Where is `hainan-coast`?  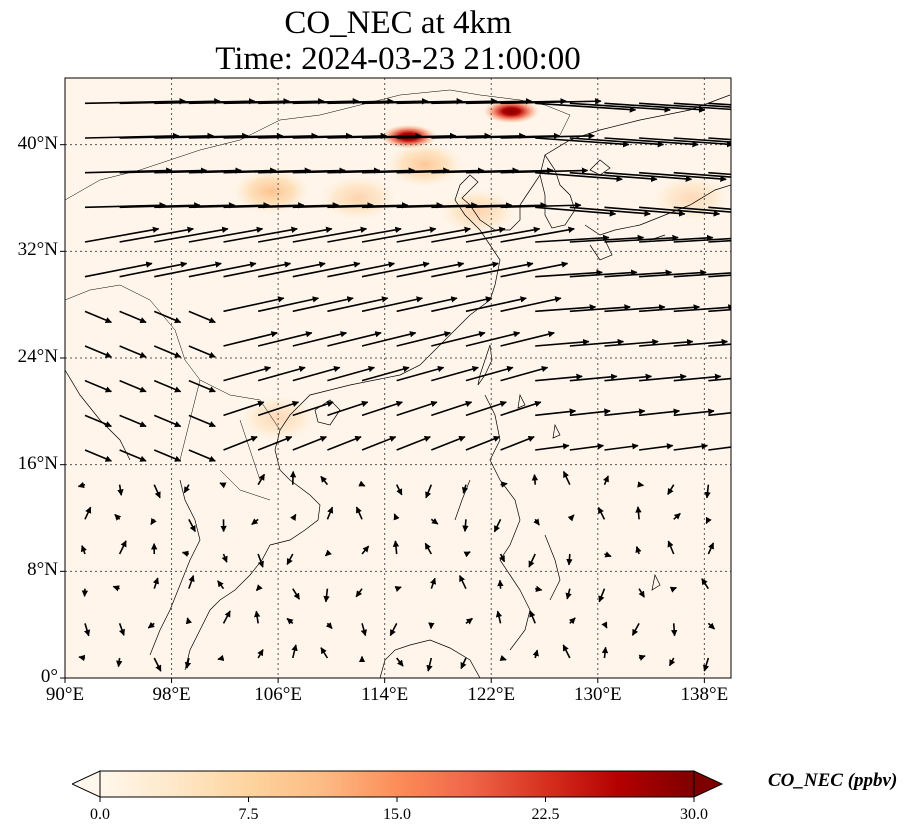 hainan-coast is located at coordinates (327, 412).